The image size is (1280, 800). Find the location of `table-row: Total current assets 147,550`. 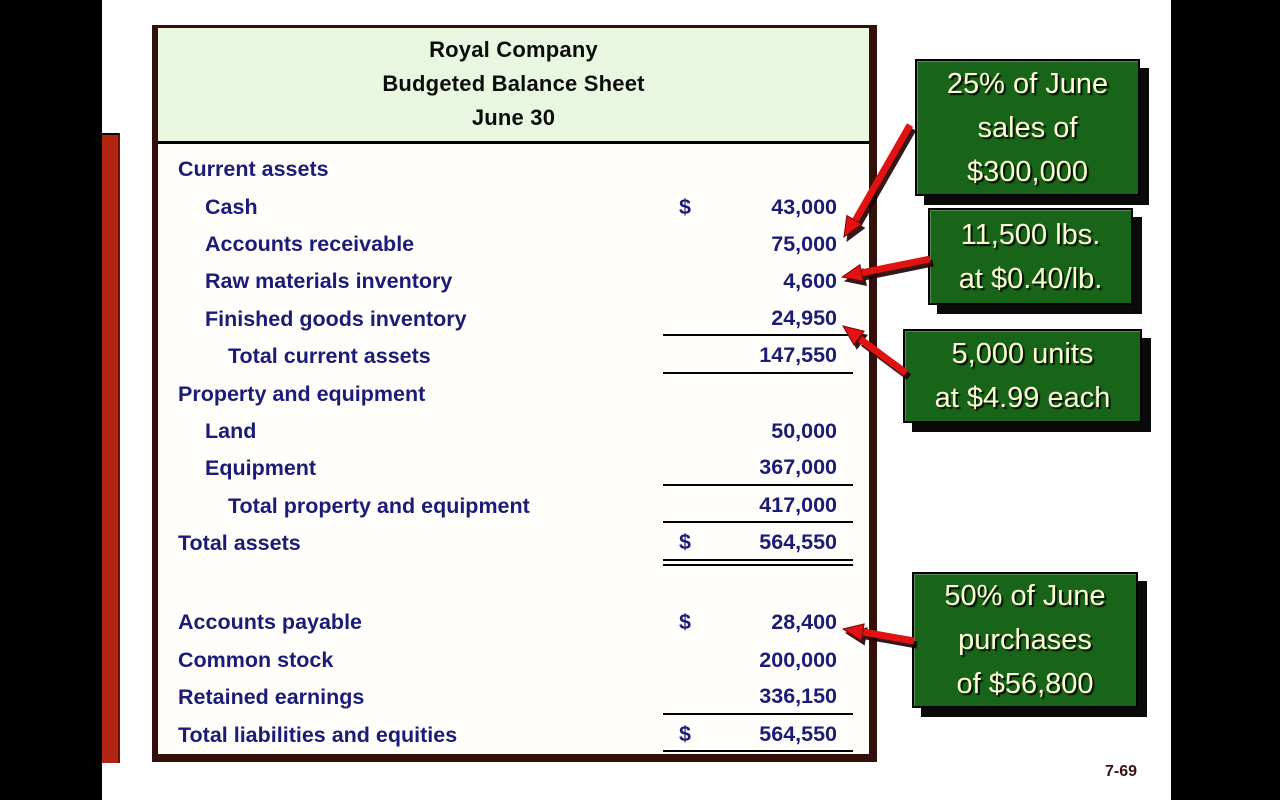

table-row: Total current assets 147,550 is located at coordinates (513, 356).